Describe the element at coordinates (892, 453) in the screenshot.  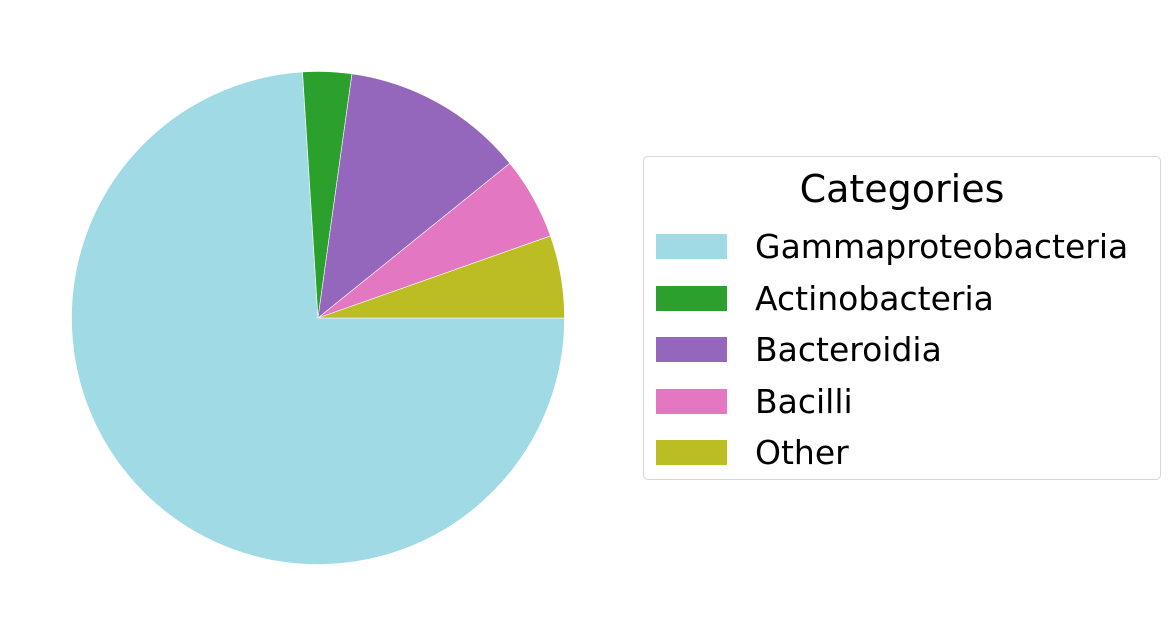
I see `legend-item-other: Other` at that location.